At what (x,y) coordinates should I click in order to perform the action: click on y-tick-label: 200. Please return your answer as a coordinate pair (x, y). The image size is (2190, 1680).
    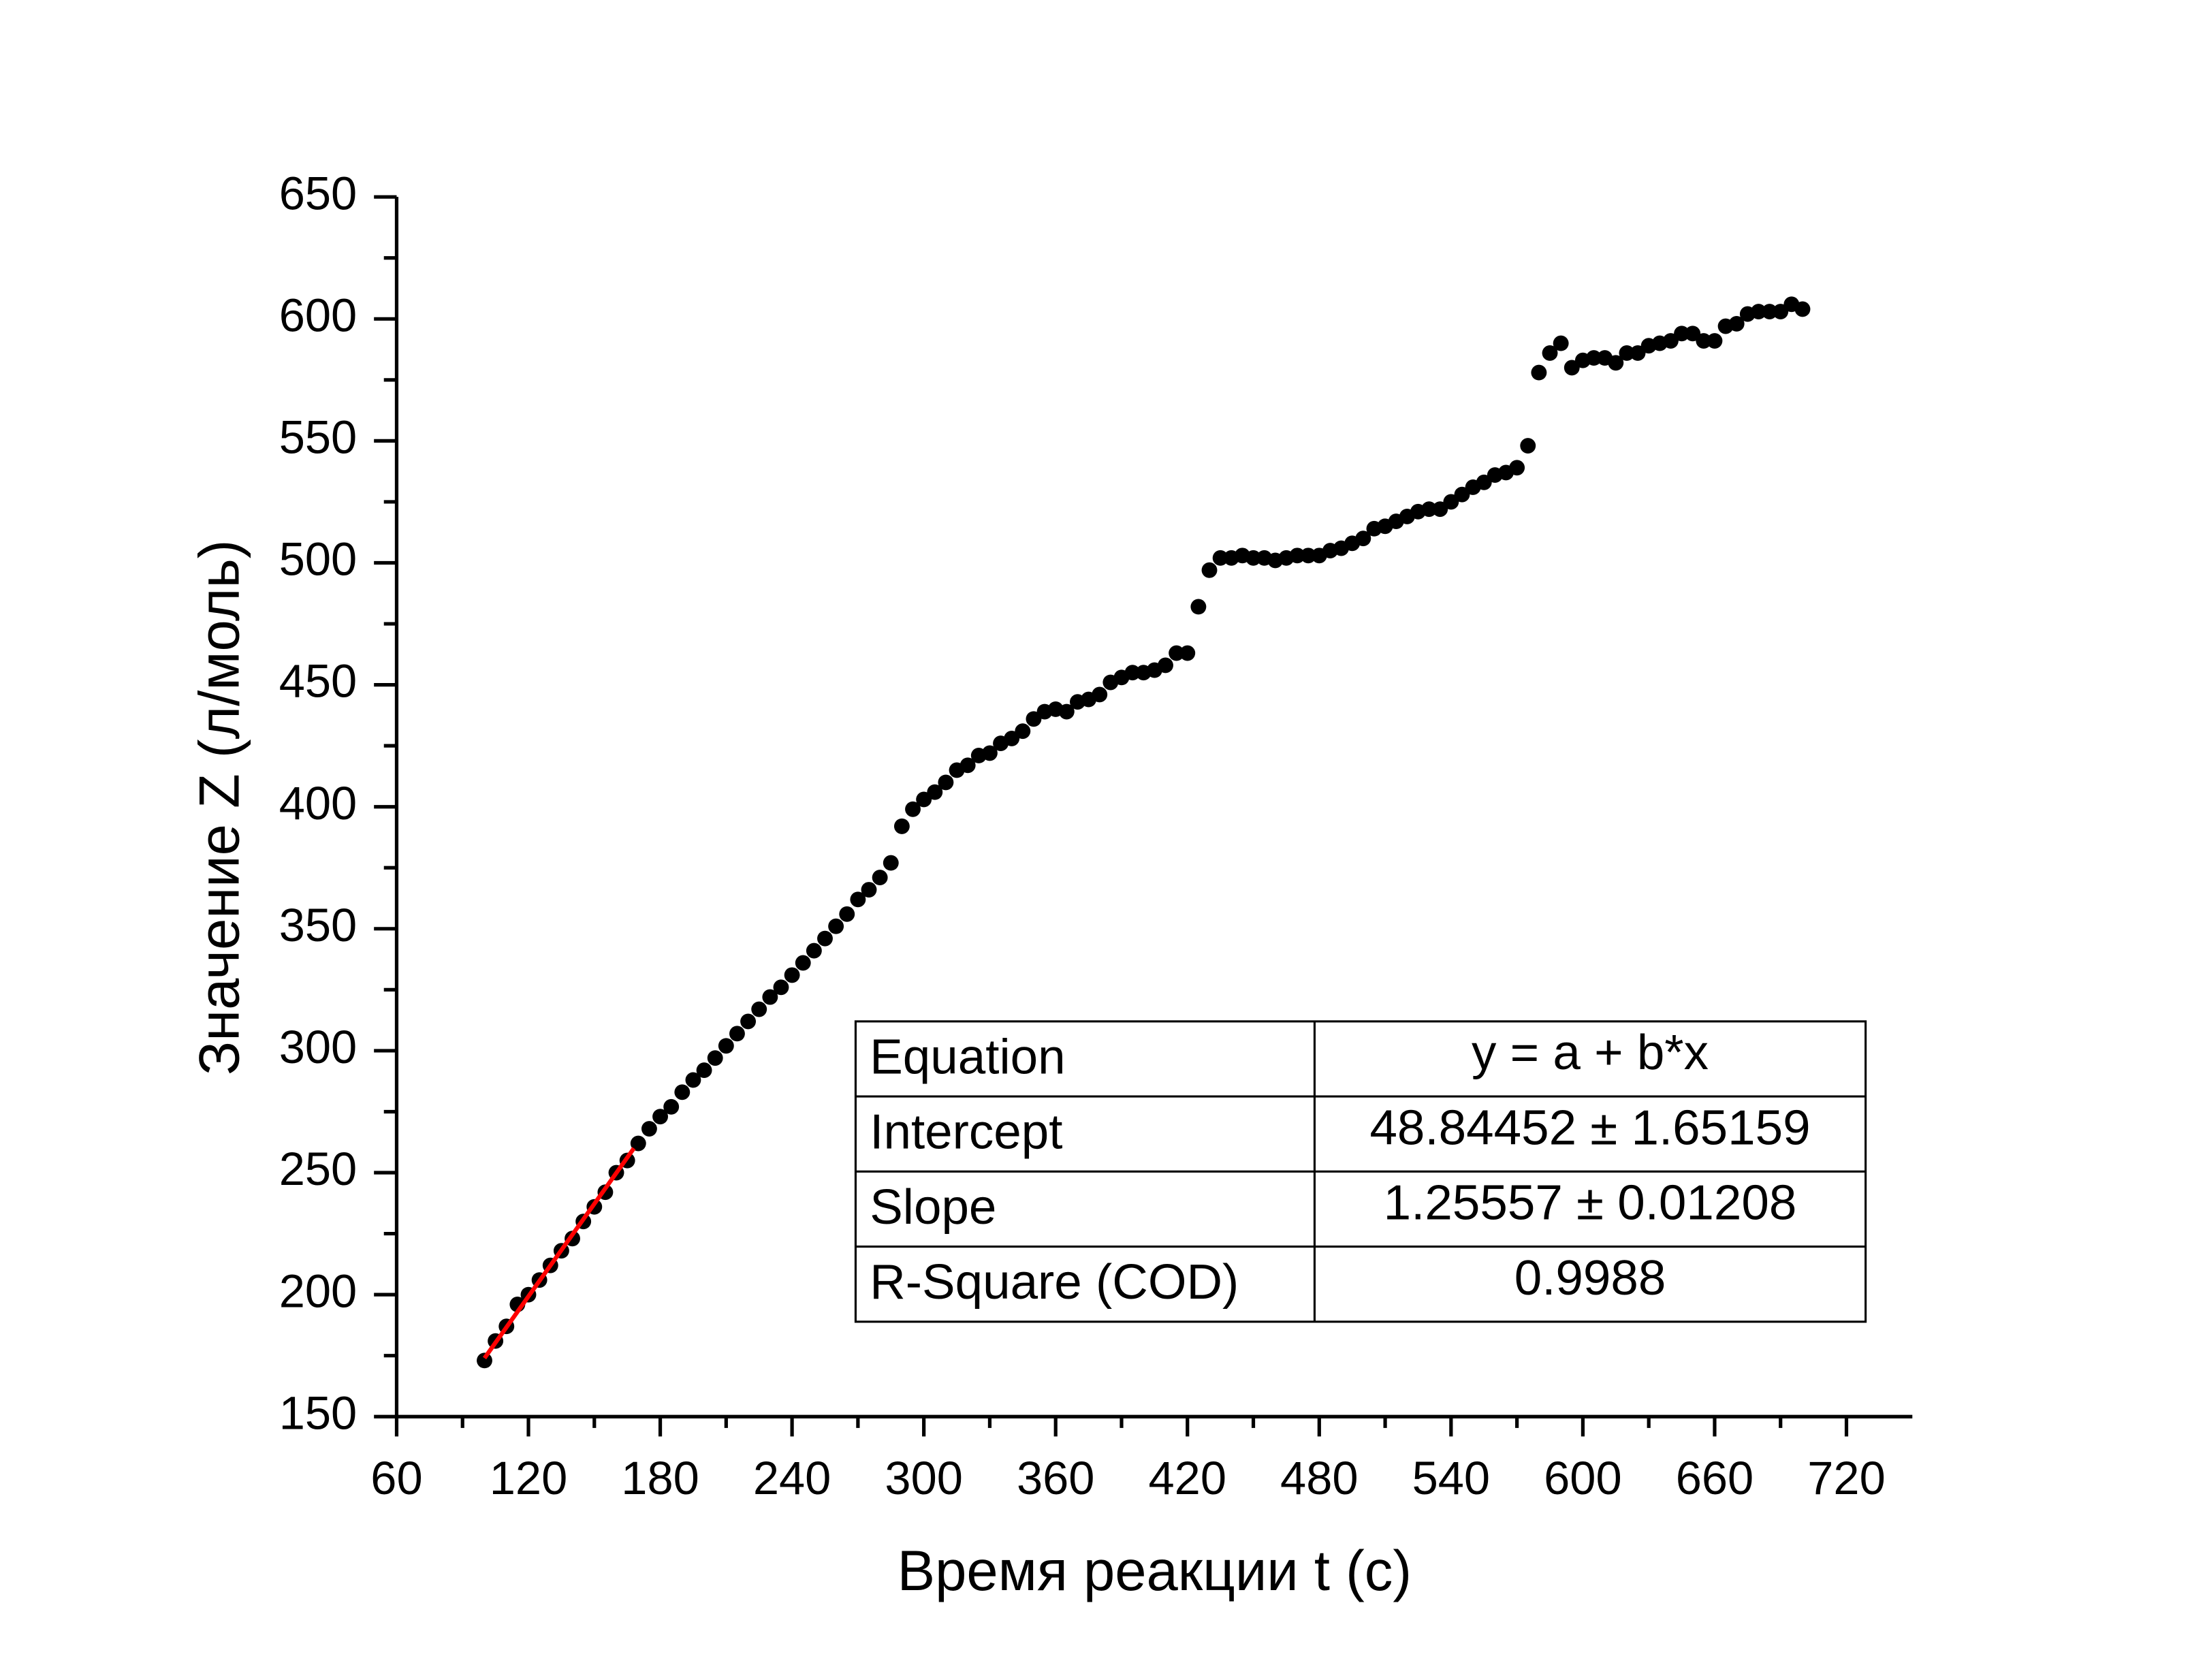
    Looking at the image, I should click on (318, 1291).